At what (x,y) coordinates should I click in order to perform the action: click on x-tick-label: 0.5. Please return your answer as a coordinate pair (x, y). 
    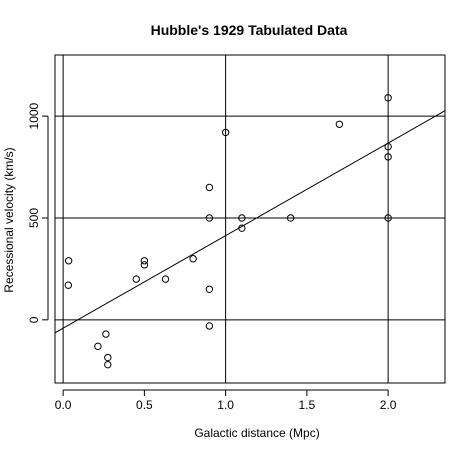
    Looking at the image, I should click on (144, 405).